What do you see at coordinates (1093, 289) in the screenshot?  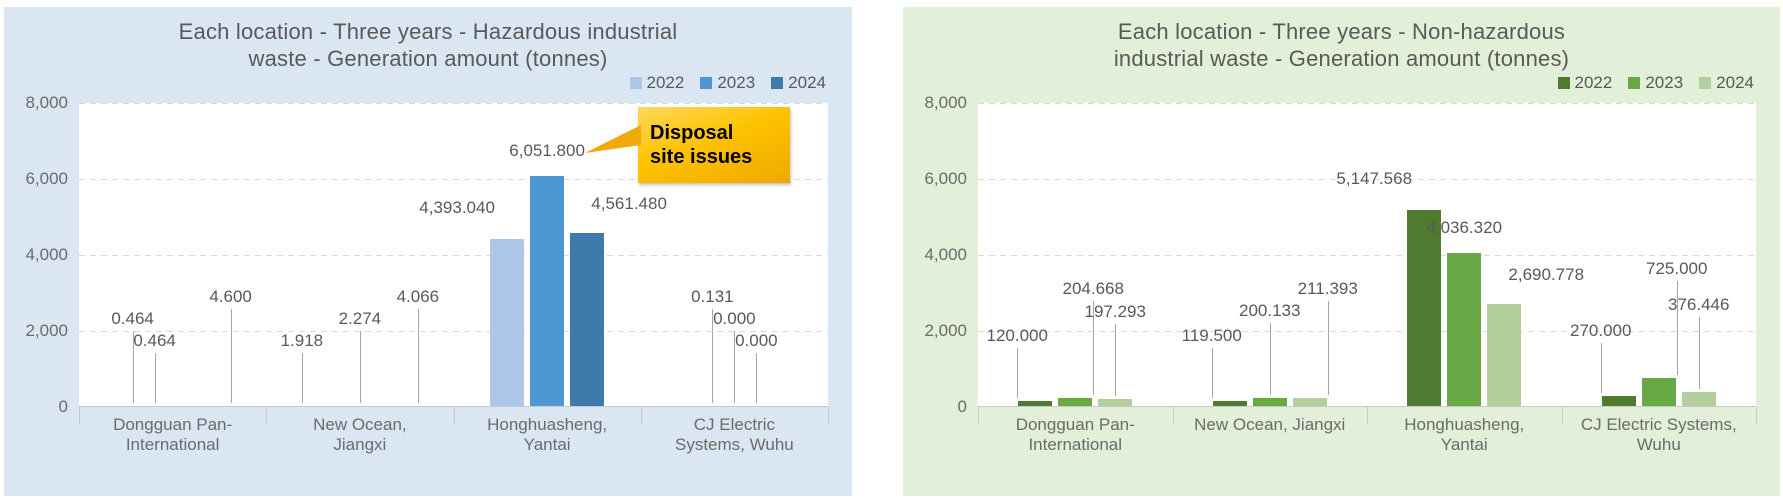 I see `data-label-2023: 204.668` at bounding box center [1093, 289].